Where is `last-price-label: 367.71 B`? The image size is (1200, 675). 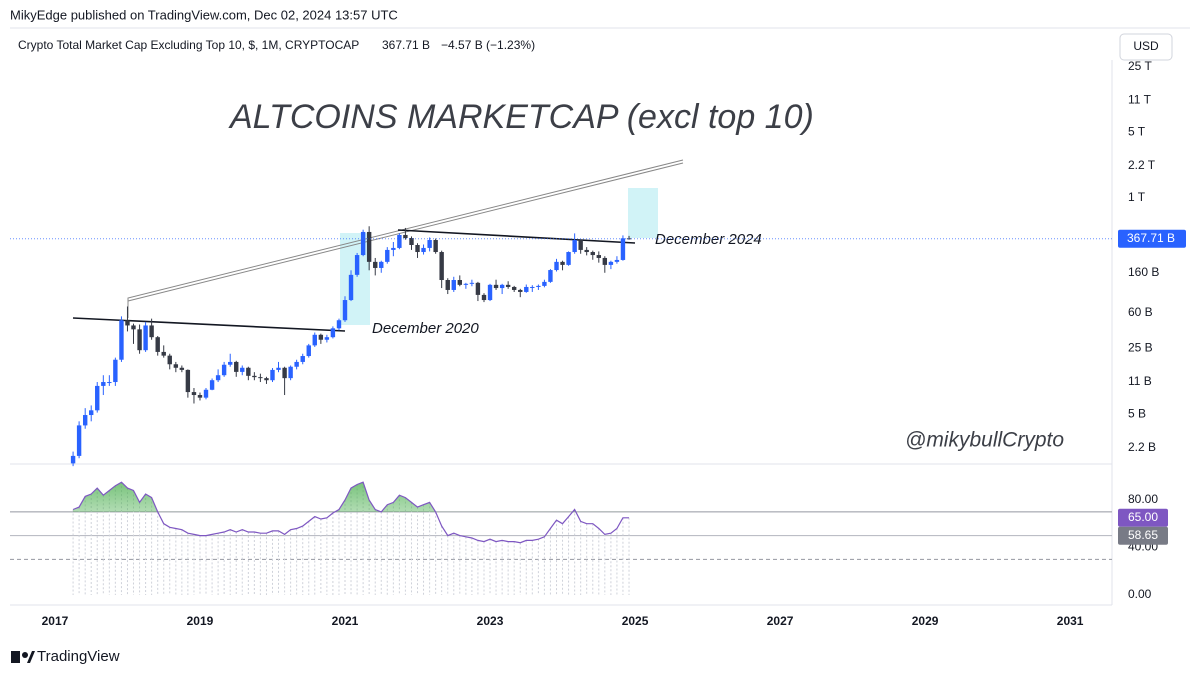
last-price-label: 367.71 B is located at coordinates (1151, 238).